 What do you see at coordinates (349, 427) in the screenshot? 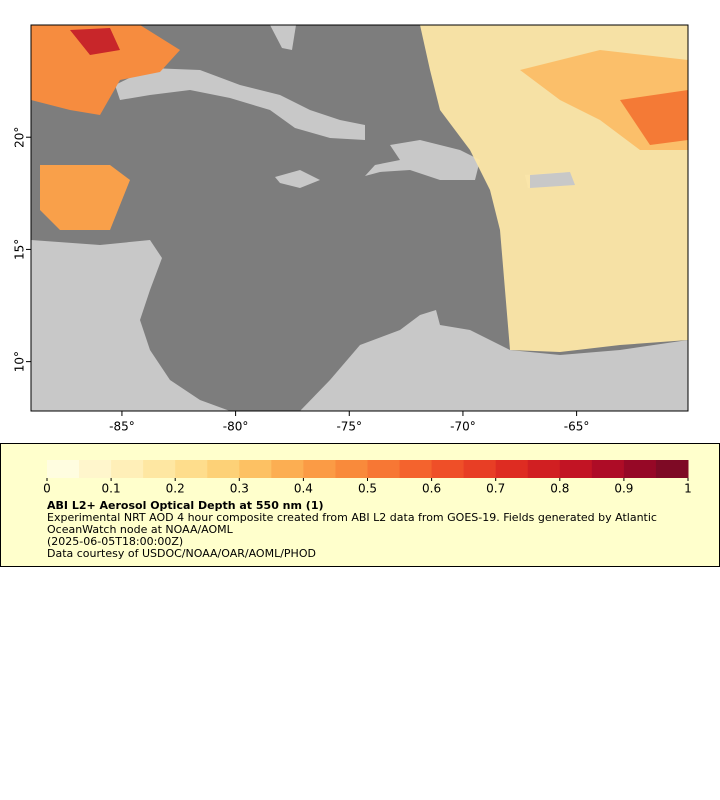
I see `x-tick-label: -75°` at bounding box center [349, 427].